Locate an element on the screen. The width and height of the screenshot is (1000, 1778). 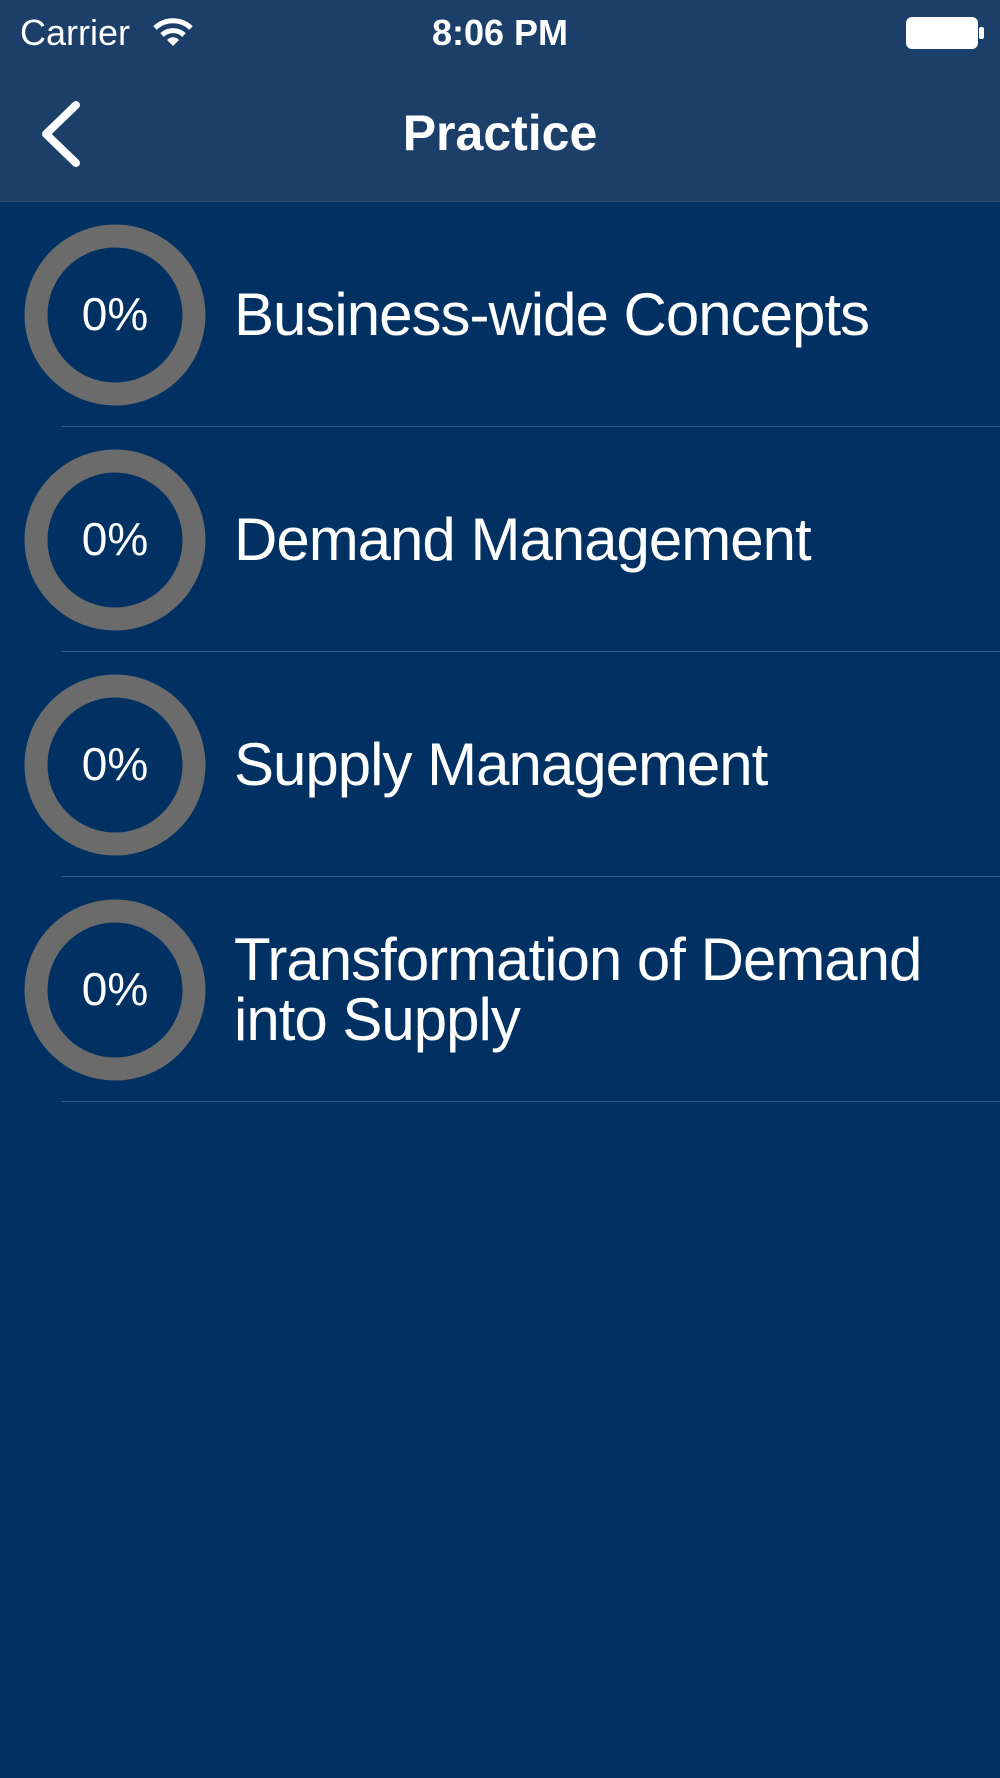
list-row: 0% Business-wide Concepts is located at coordinates (500, 314).